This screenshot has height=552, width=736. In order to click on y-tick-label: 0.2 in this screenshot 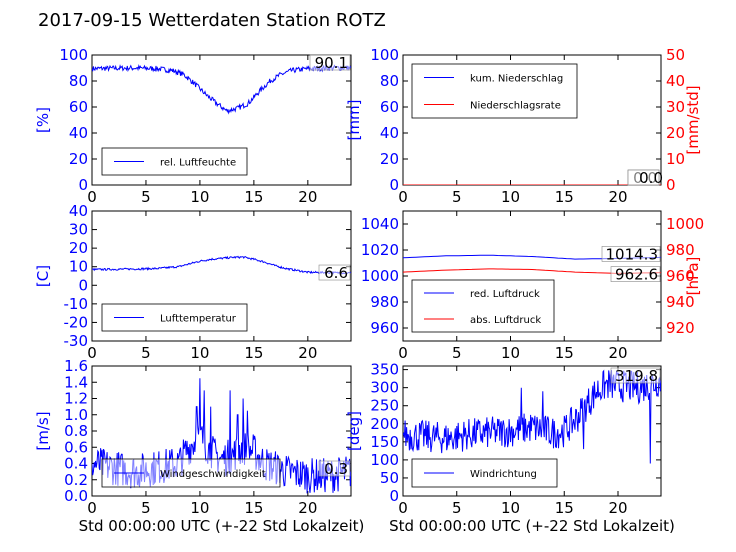, I will do `click(76, 480)`.